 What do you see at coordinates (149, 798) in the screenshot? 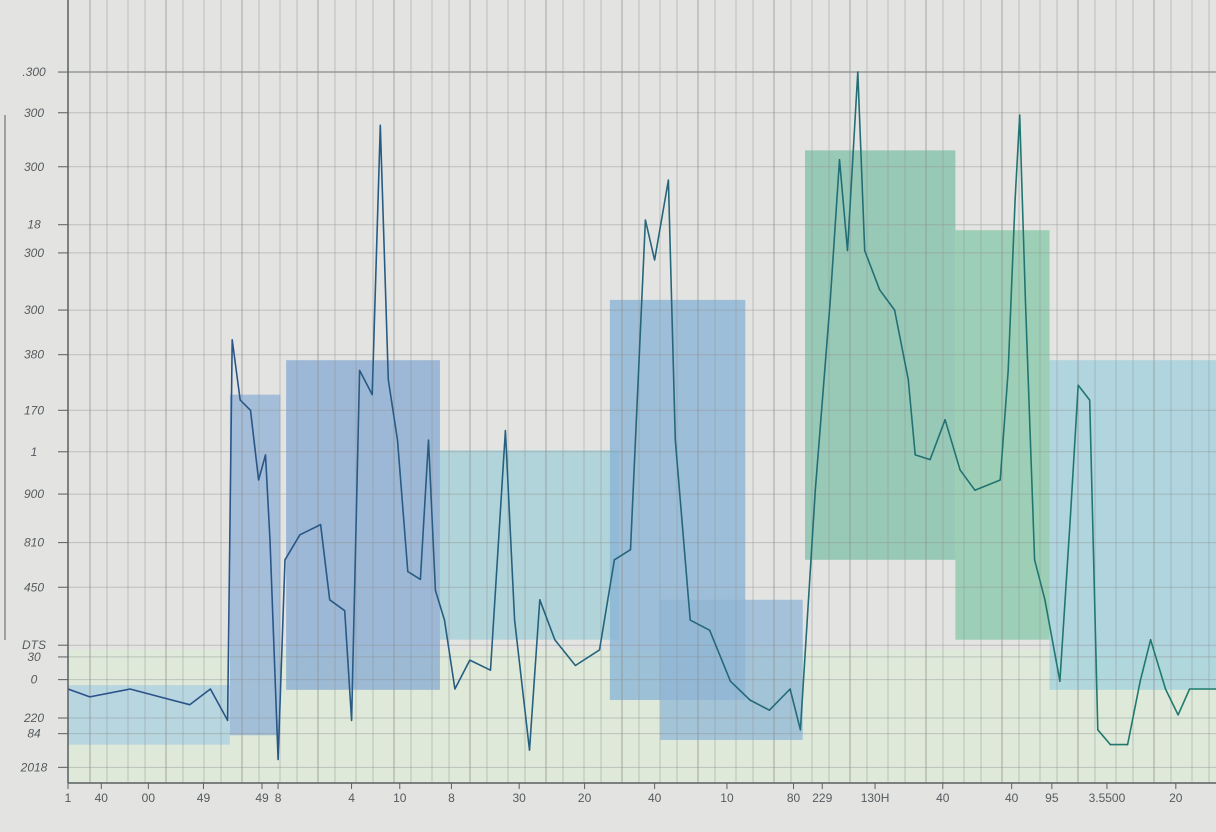
I see `x-tick-label: 00` at bounding box center [149, 798].